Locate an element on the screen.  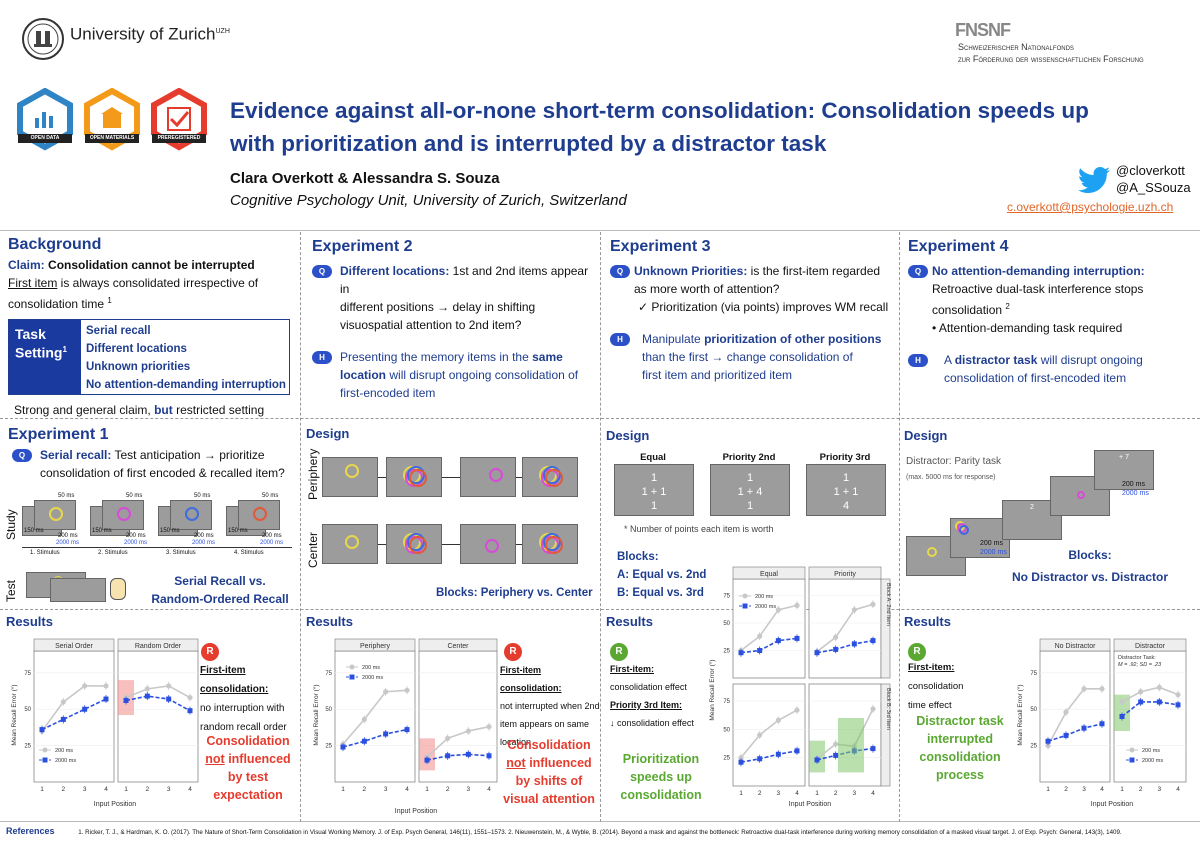
preregistered-badge: PREREGISTERED is located at coordinates (179, 120).